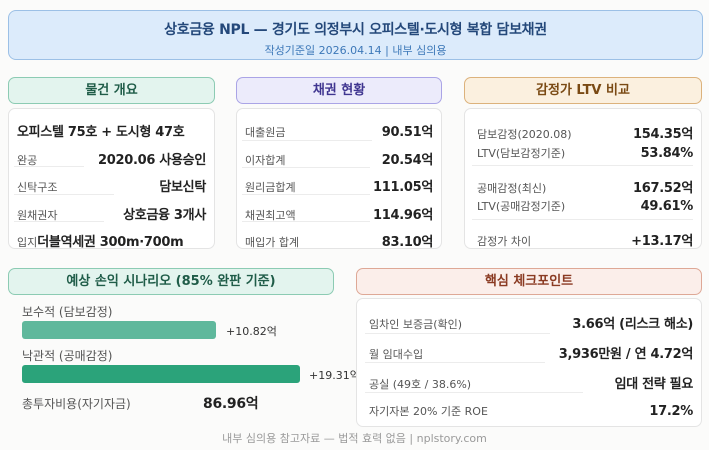 This screenshot has height=450, width=709. What do you see at coordinates (504, 241) in the screenshot?
I see `ltv-label: 감정가 차이` at bounding box center [504, 241].